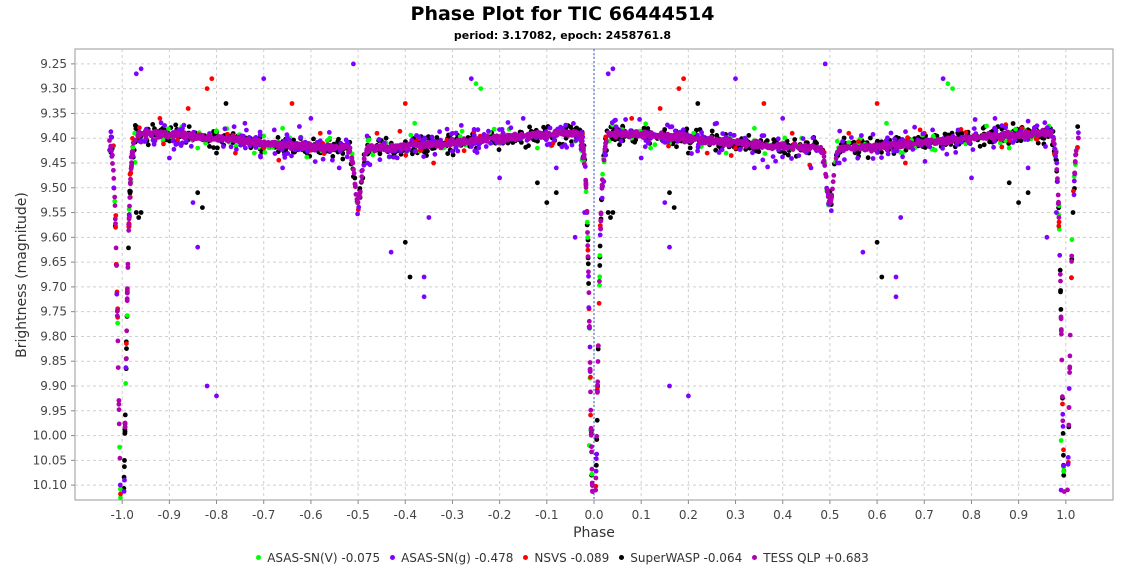 The height and width of the screenshot is (570, 1125). What do you see at coordinates (324, 558) in the screenshot?
I see `legend-label: ASAS-SN(V) -0.075` at bounding box center [324, 558].